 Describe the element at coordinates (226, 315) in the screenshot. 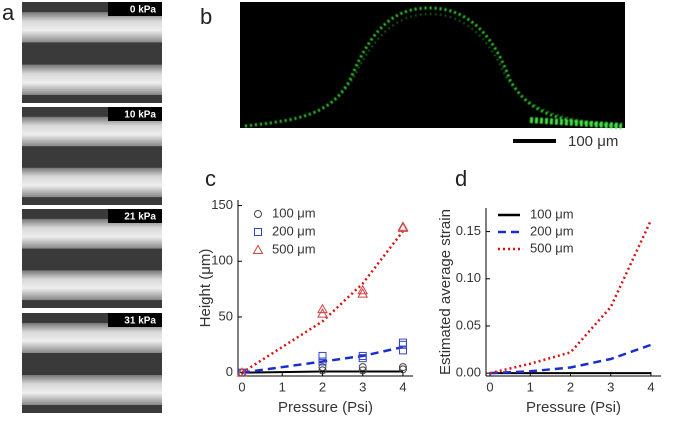

I see `y-tick-label: 50` at that location.